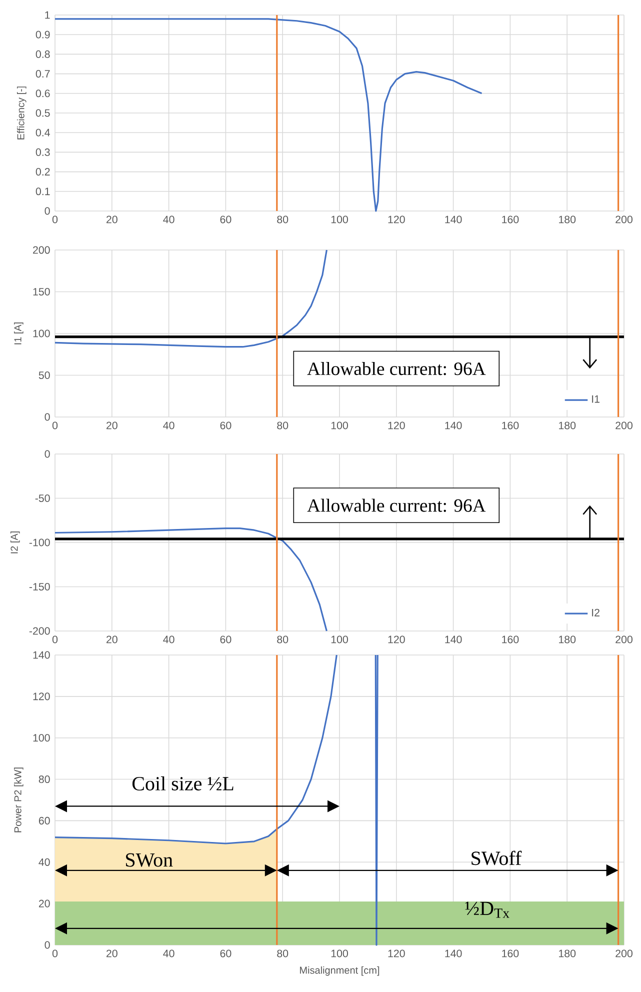 This screenshot has width=641, height=992. I want to click on legend-label: I1, so click(596, 399).